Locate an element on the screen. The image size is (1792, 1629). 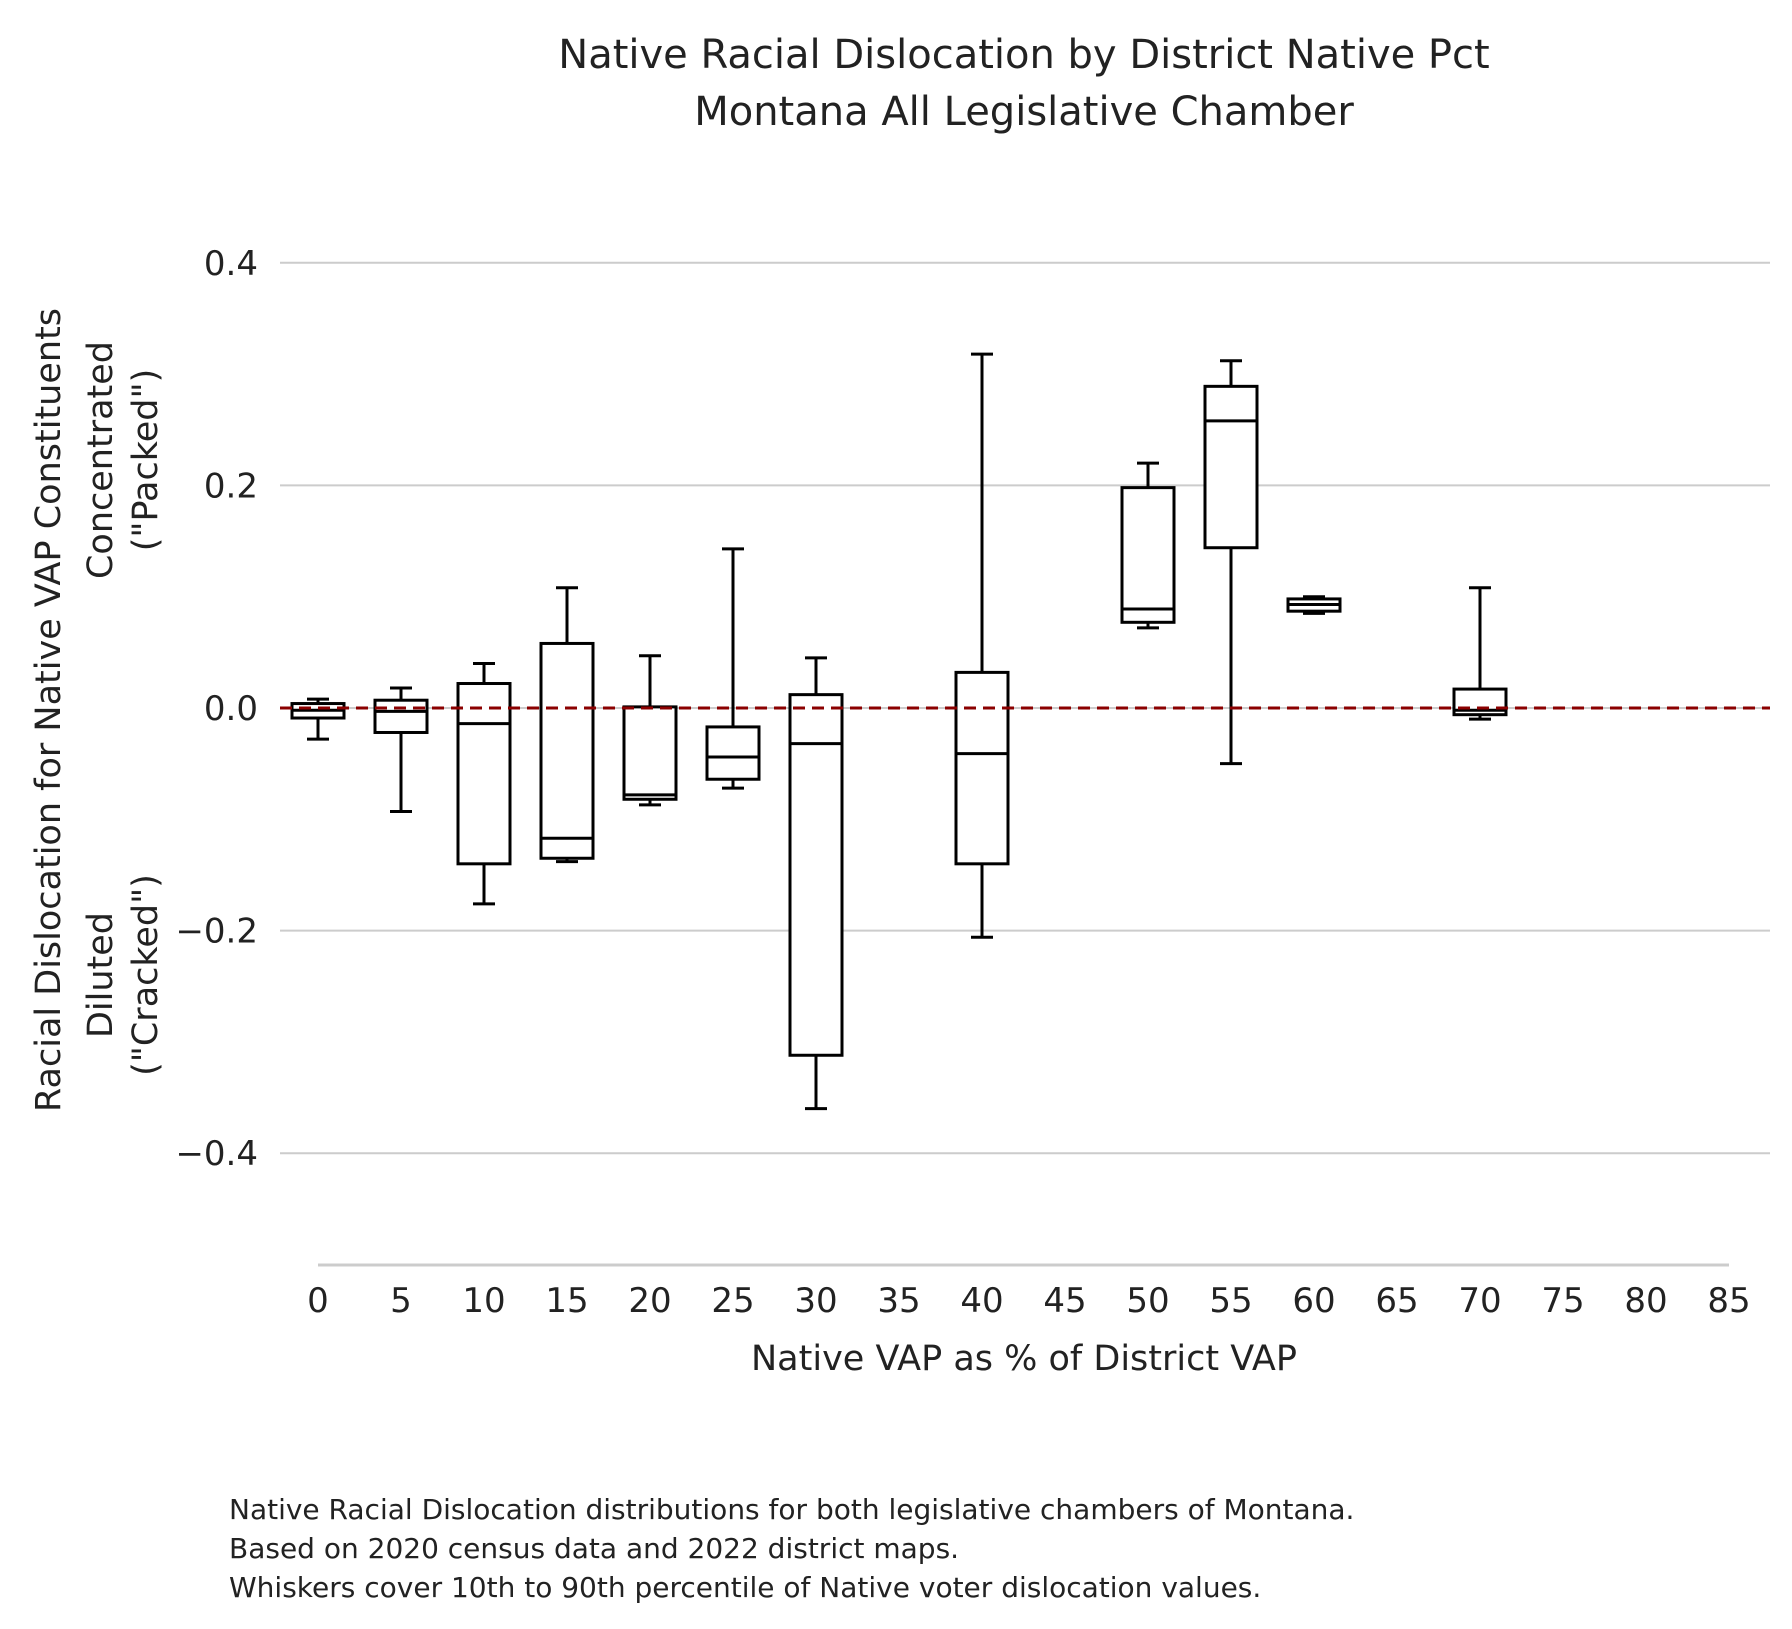
x-tick-label: 60 is located at coordinates (1313, 1301).